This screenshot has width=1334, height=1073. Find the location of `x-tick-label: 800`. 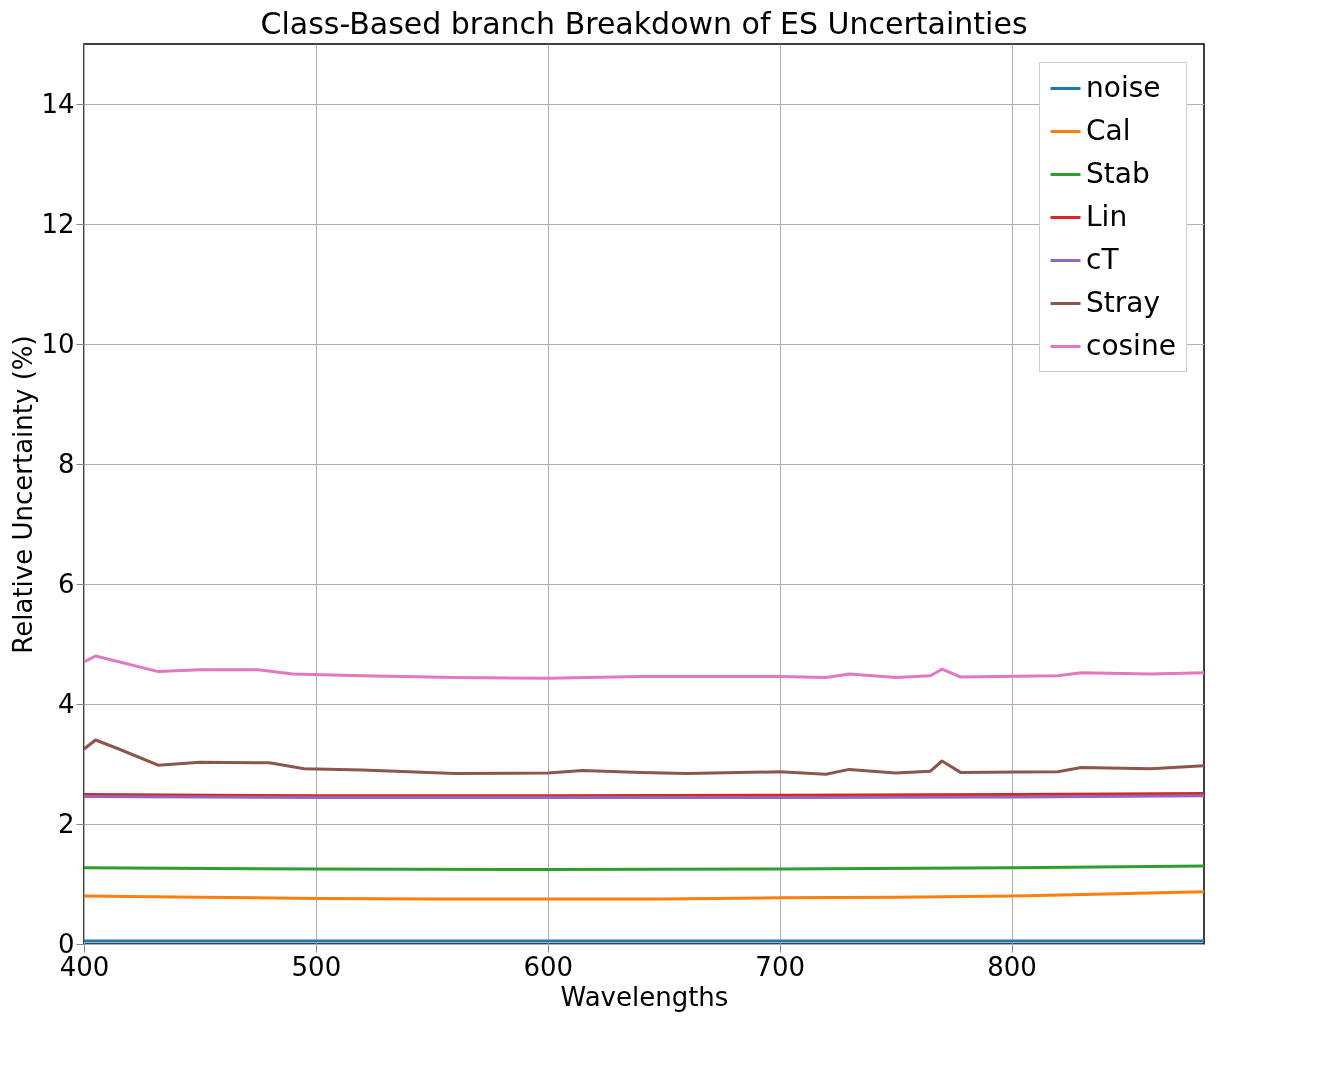

x-tick-label: 800 is located at coordinates (1012, 966).